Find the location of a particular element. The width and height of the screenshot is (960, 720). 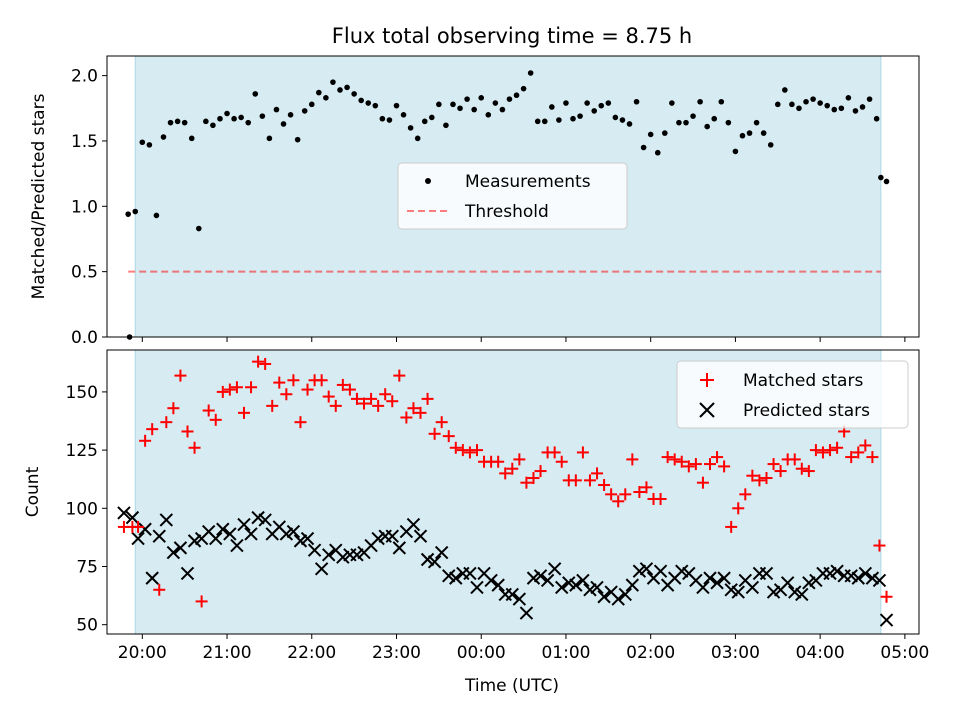

legend-measurements-marker is located at coordinates (428, 181).